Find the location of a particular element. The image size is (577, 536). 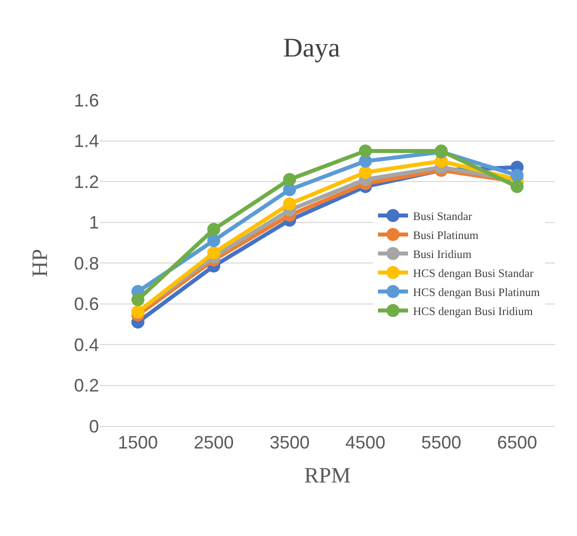

x-tick-label: 4500 is located at coordinates (365, 442).